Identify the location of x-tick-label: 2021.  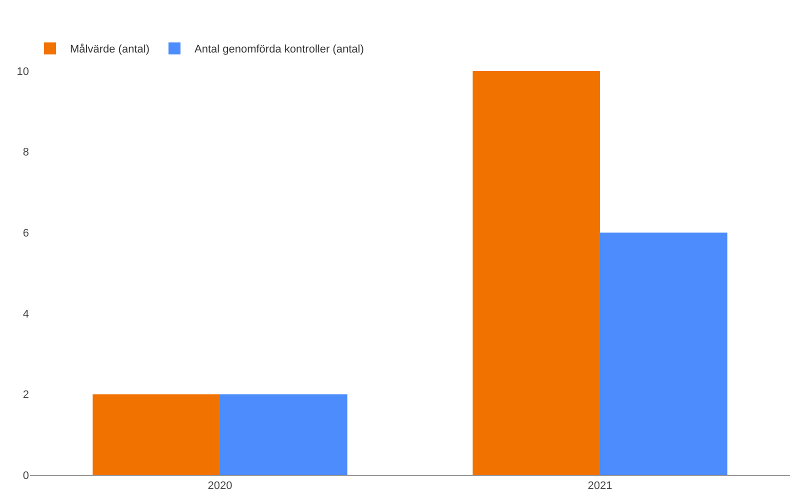
(600, 486).